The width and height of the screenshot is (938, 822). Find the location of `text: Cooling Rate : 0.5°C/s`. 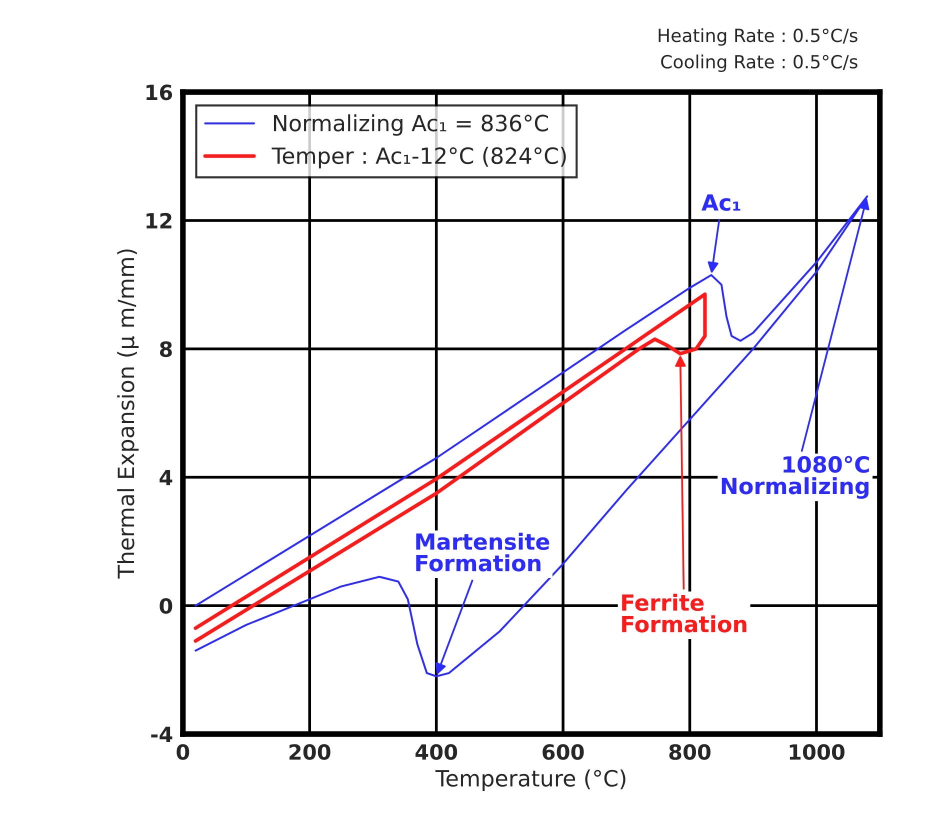

text: Cooling Rate : 0.5°C/s is located at coordinates (759, 63).